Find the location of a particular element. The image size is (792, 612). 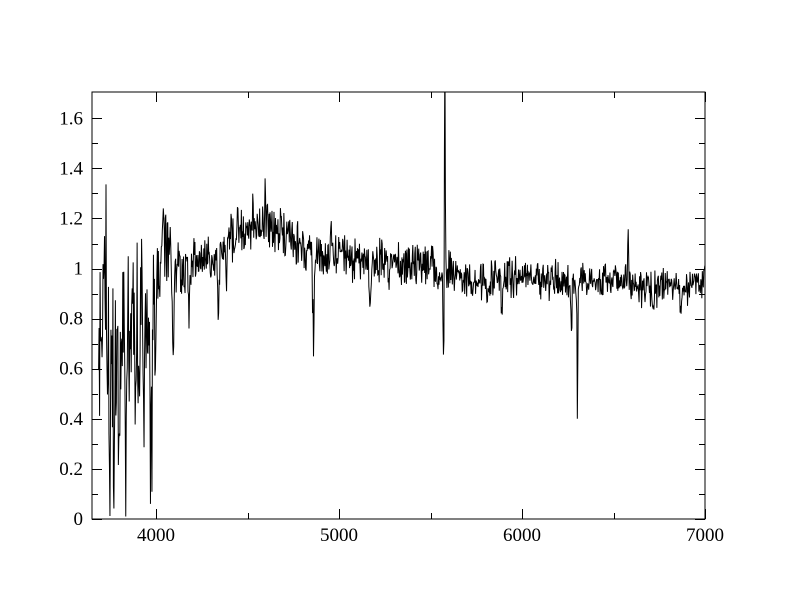

y-tick-label: 0.2 is located at coordinates (71, 469).